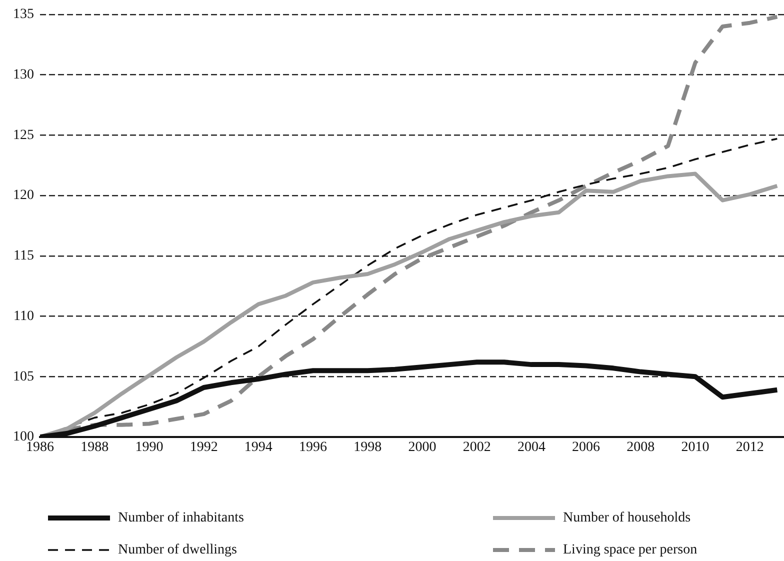 The width and height of the screenshot is (784, 561). I want to click on legend-label: Number of households, so click(627, 518).